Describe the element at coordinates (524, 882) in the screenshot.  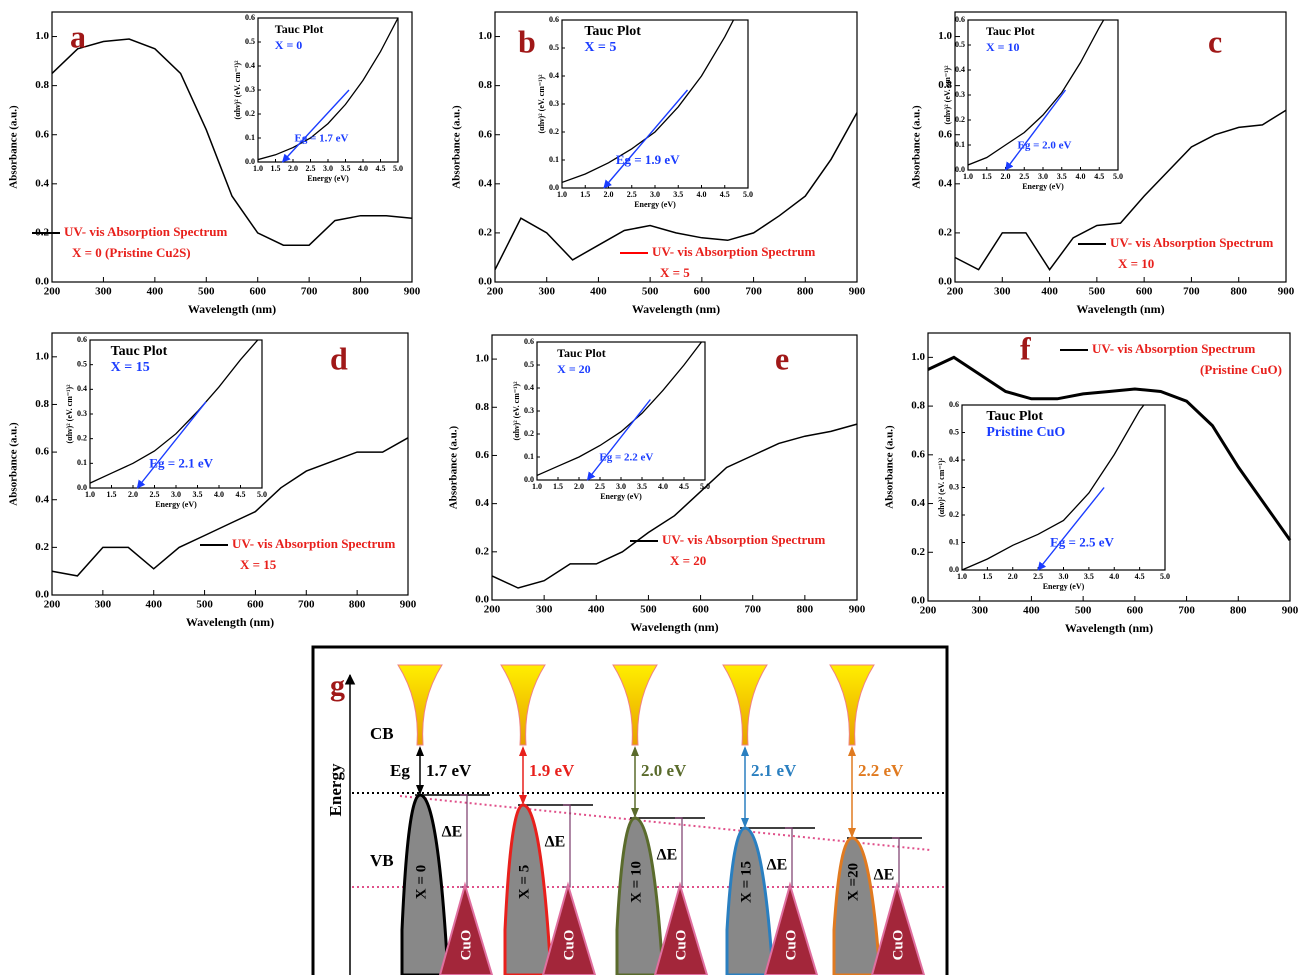
I see `sample-label: X = 5` at that location.